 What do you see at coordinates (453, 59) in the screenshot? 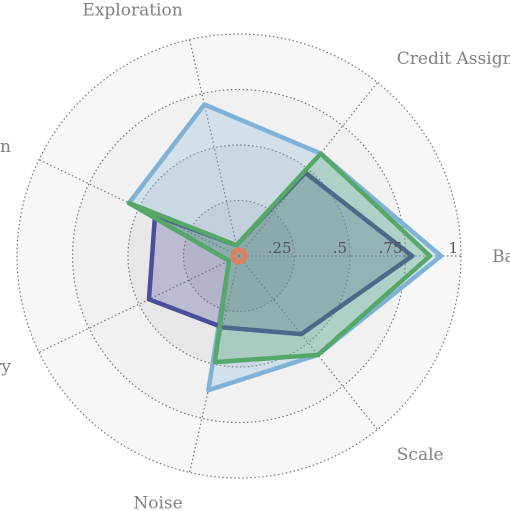
I see `axis-label: Credit Assignment` at bounding box center [453, 59].